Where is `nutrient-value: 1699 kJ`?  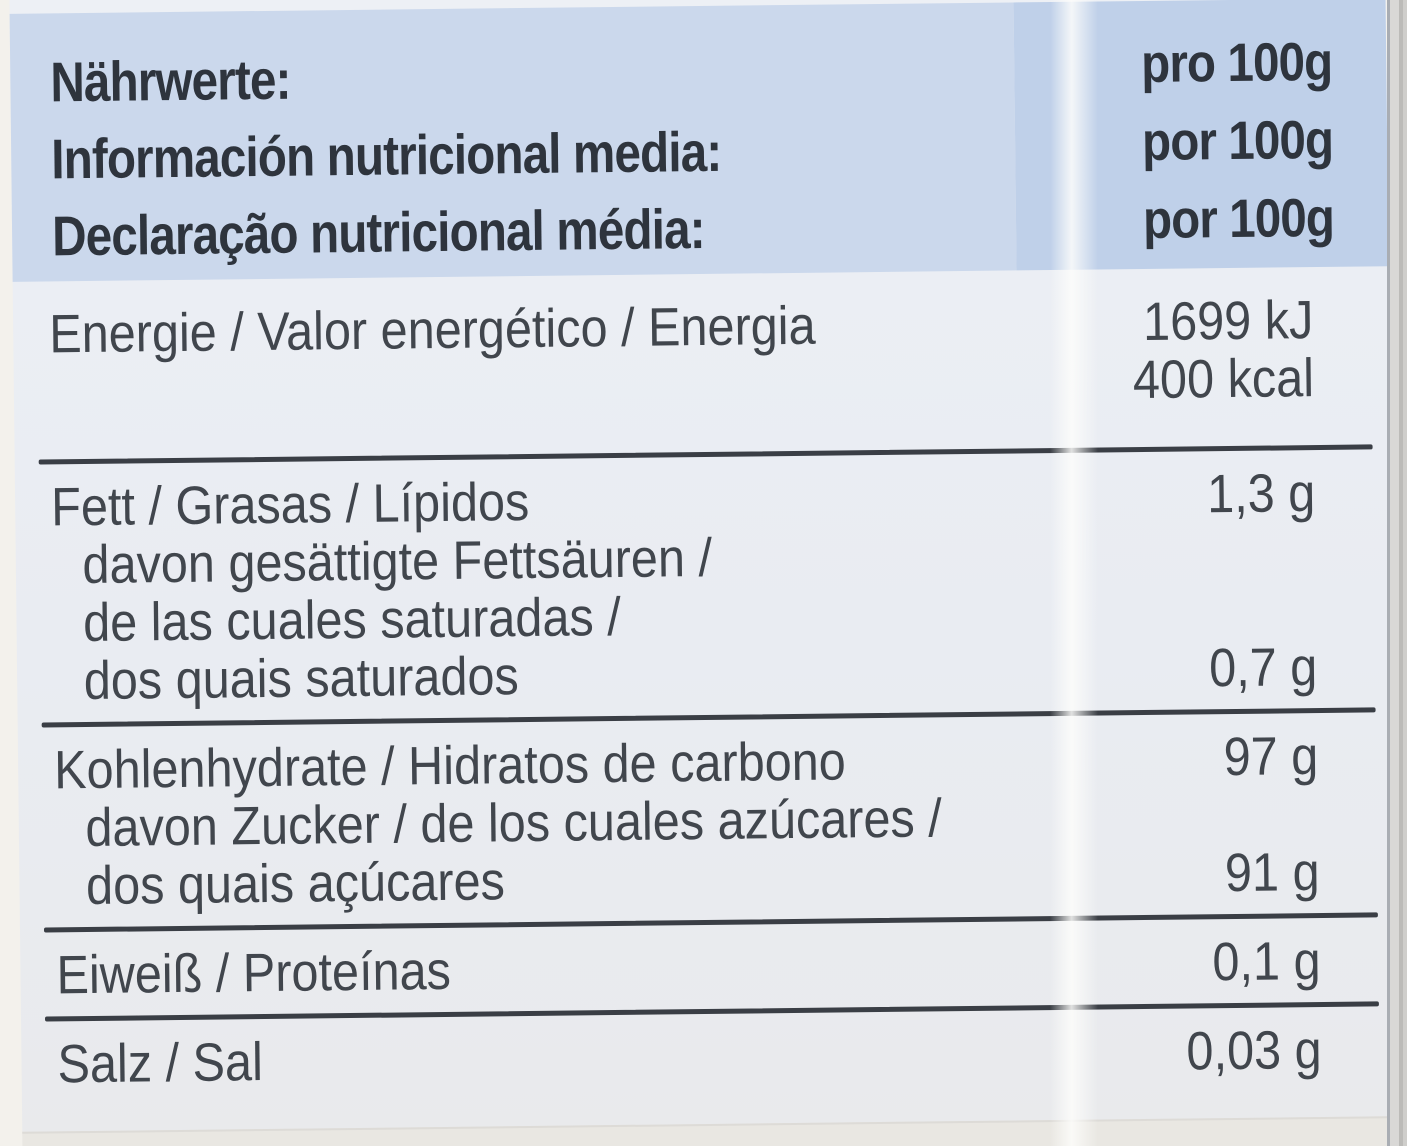 nutrient-value: 1699 kJ is located at coordinates (1228, 321).